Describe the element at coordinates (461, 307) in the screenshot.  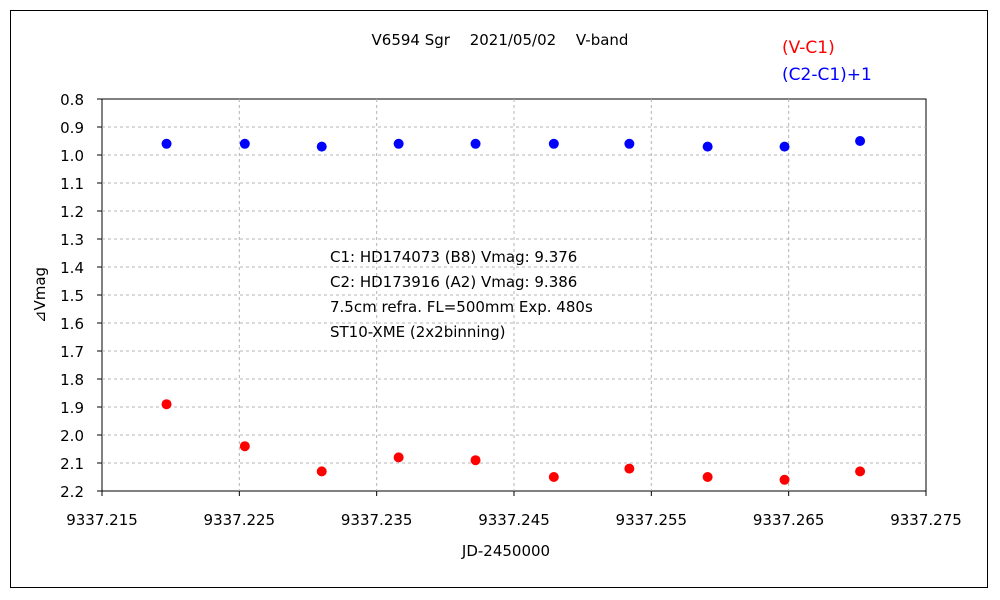
I see `annotation-telescope: 7.5cm refra. FL=500mm Exp. 480s` at that location.